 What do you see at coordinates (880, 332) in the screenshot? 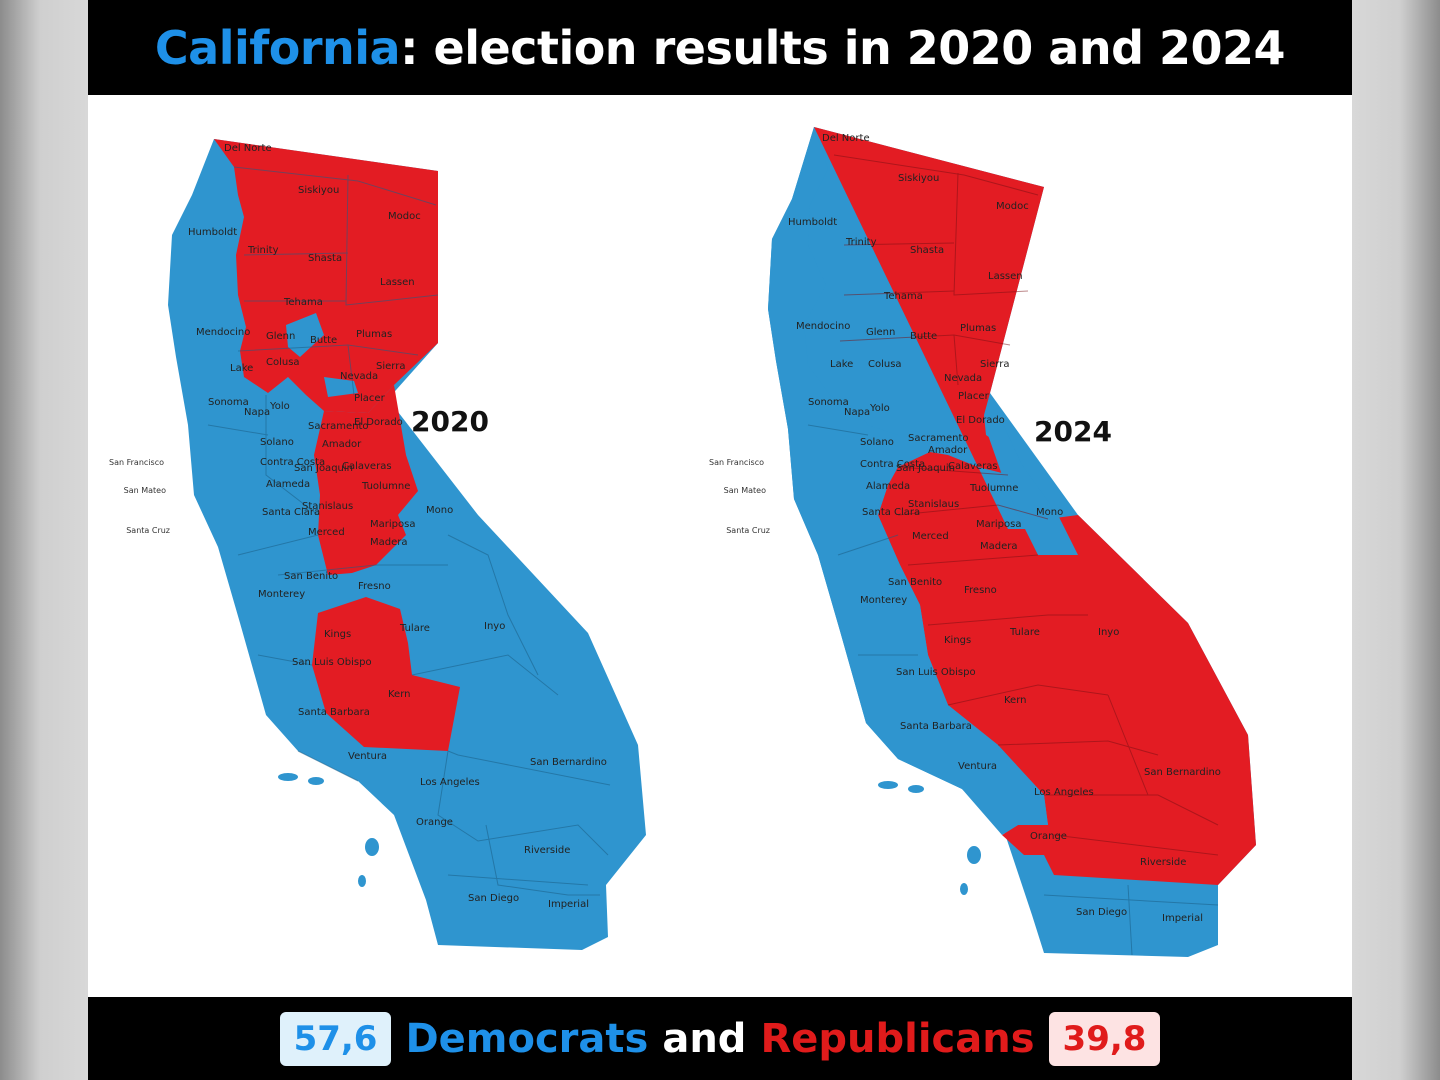
I see `county-label: Glenn` at bounding box center [880, 332].